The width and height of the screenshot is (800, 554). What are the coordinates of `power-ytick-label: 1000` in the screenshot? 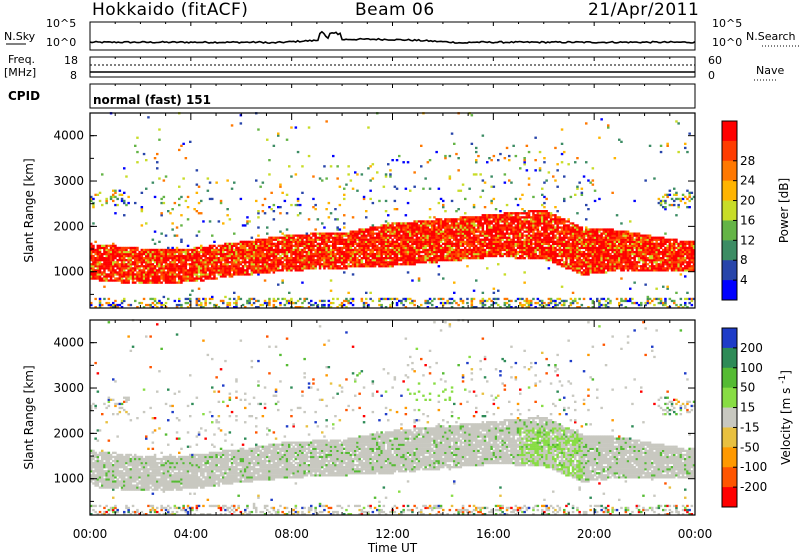 It's located at (68, 272).